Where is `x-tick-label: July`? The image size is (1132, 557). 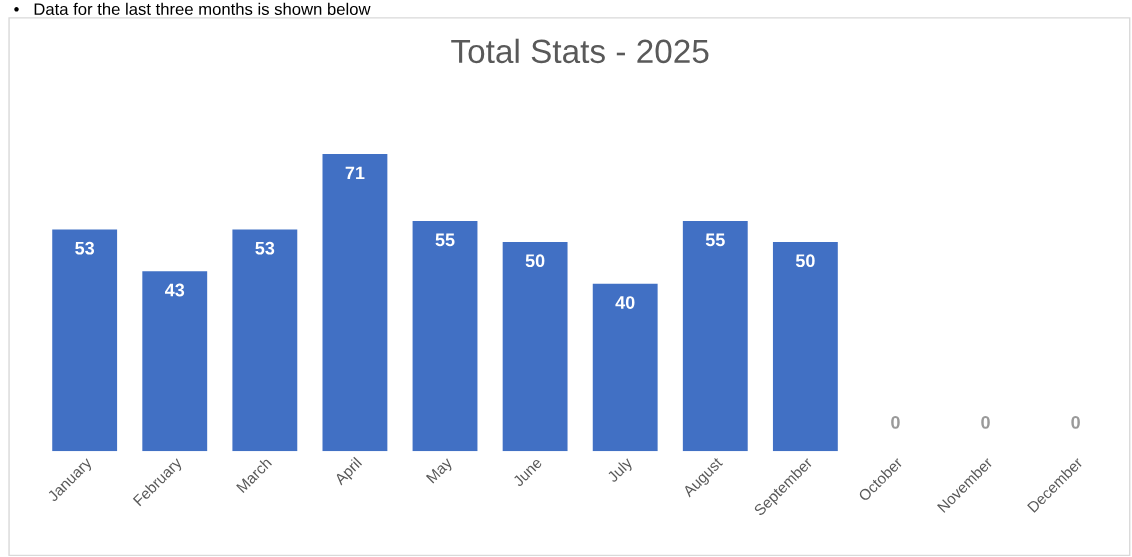 x-tick-label: July is located at coordinates (621, 471).